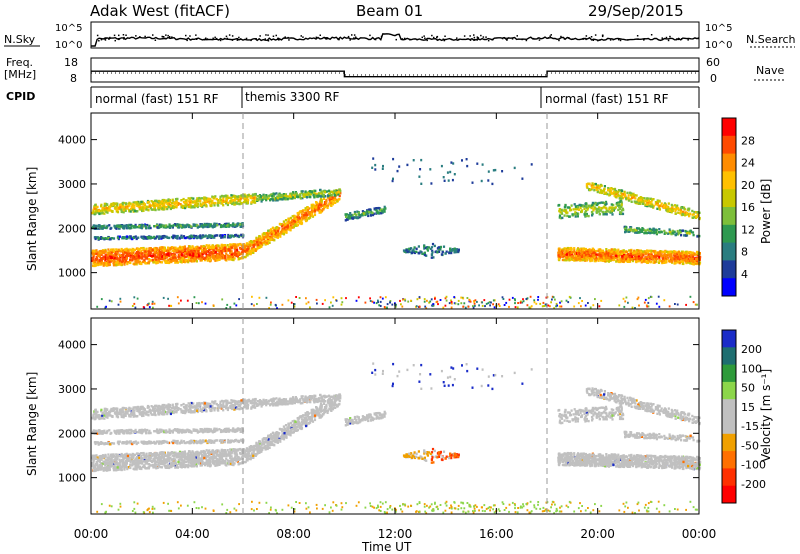 The width and height of the screenshot is (800, 554). What do you see at coordinates (292, 97) in the screenshot?
I see `cpid-segment-2: themis 3300 RF` at bounding box center [292, 97].